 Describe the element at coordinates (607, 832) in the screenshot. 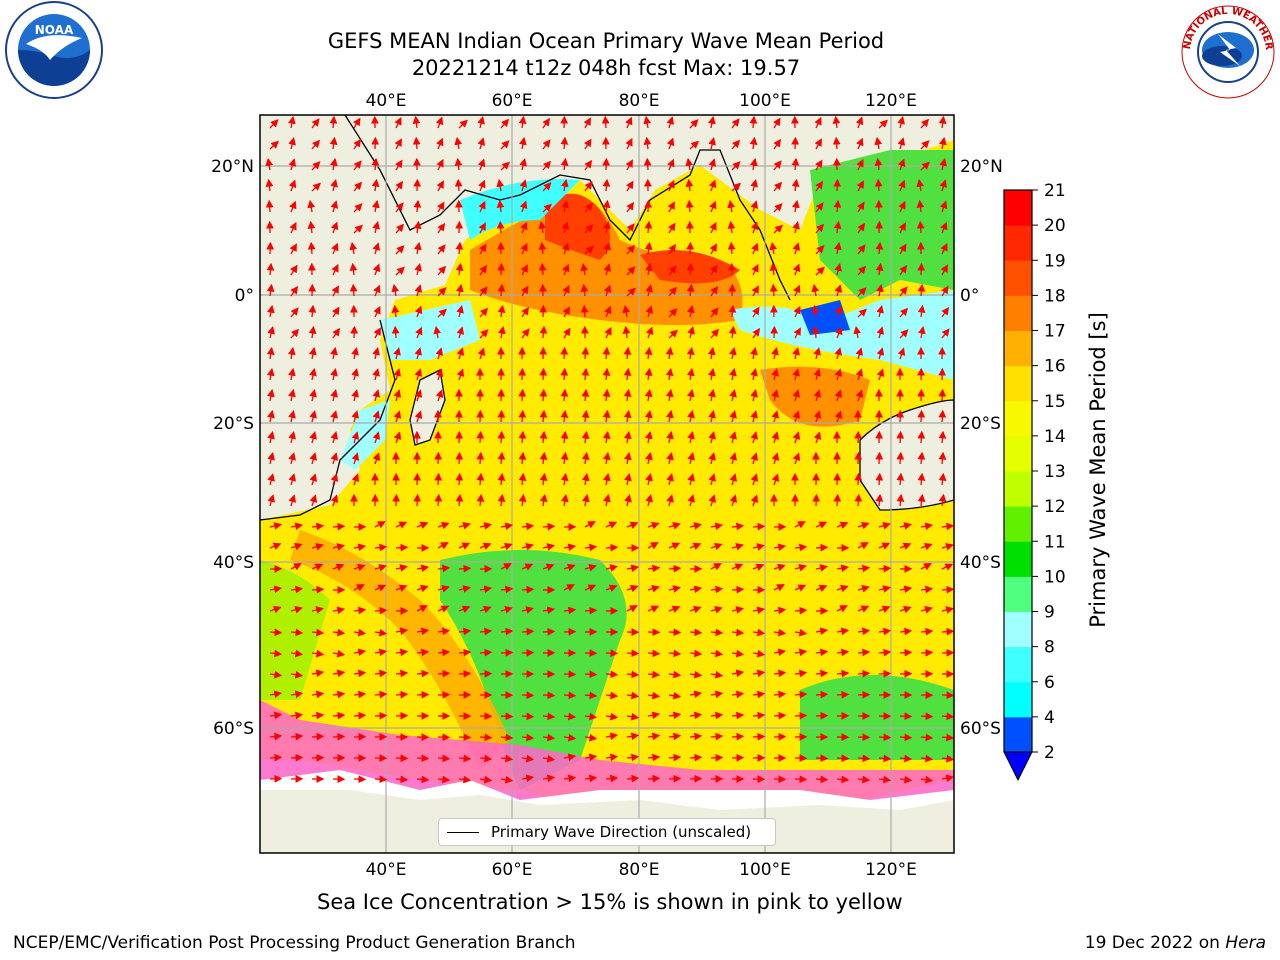

I see `map-legend: Primary Wave Direction (unscaled)` at that location.